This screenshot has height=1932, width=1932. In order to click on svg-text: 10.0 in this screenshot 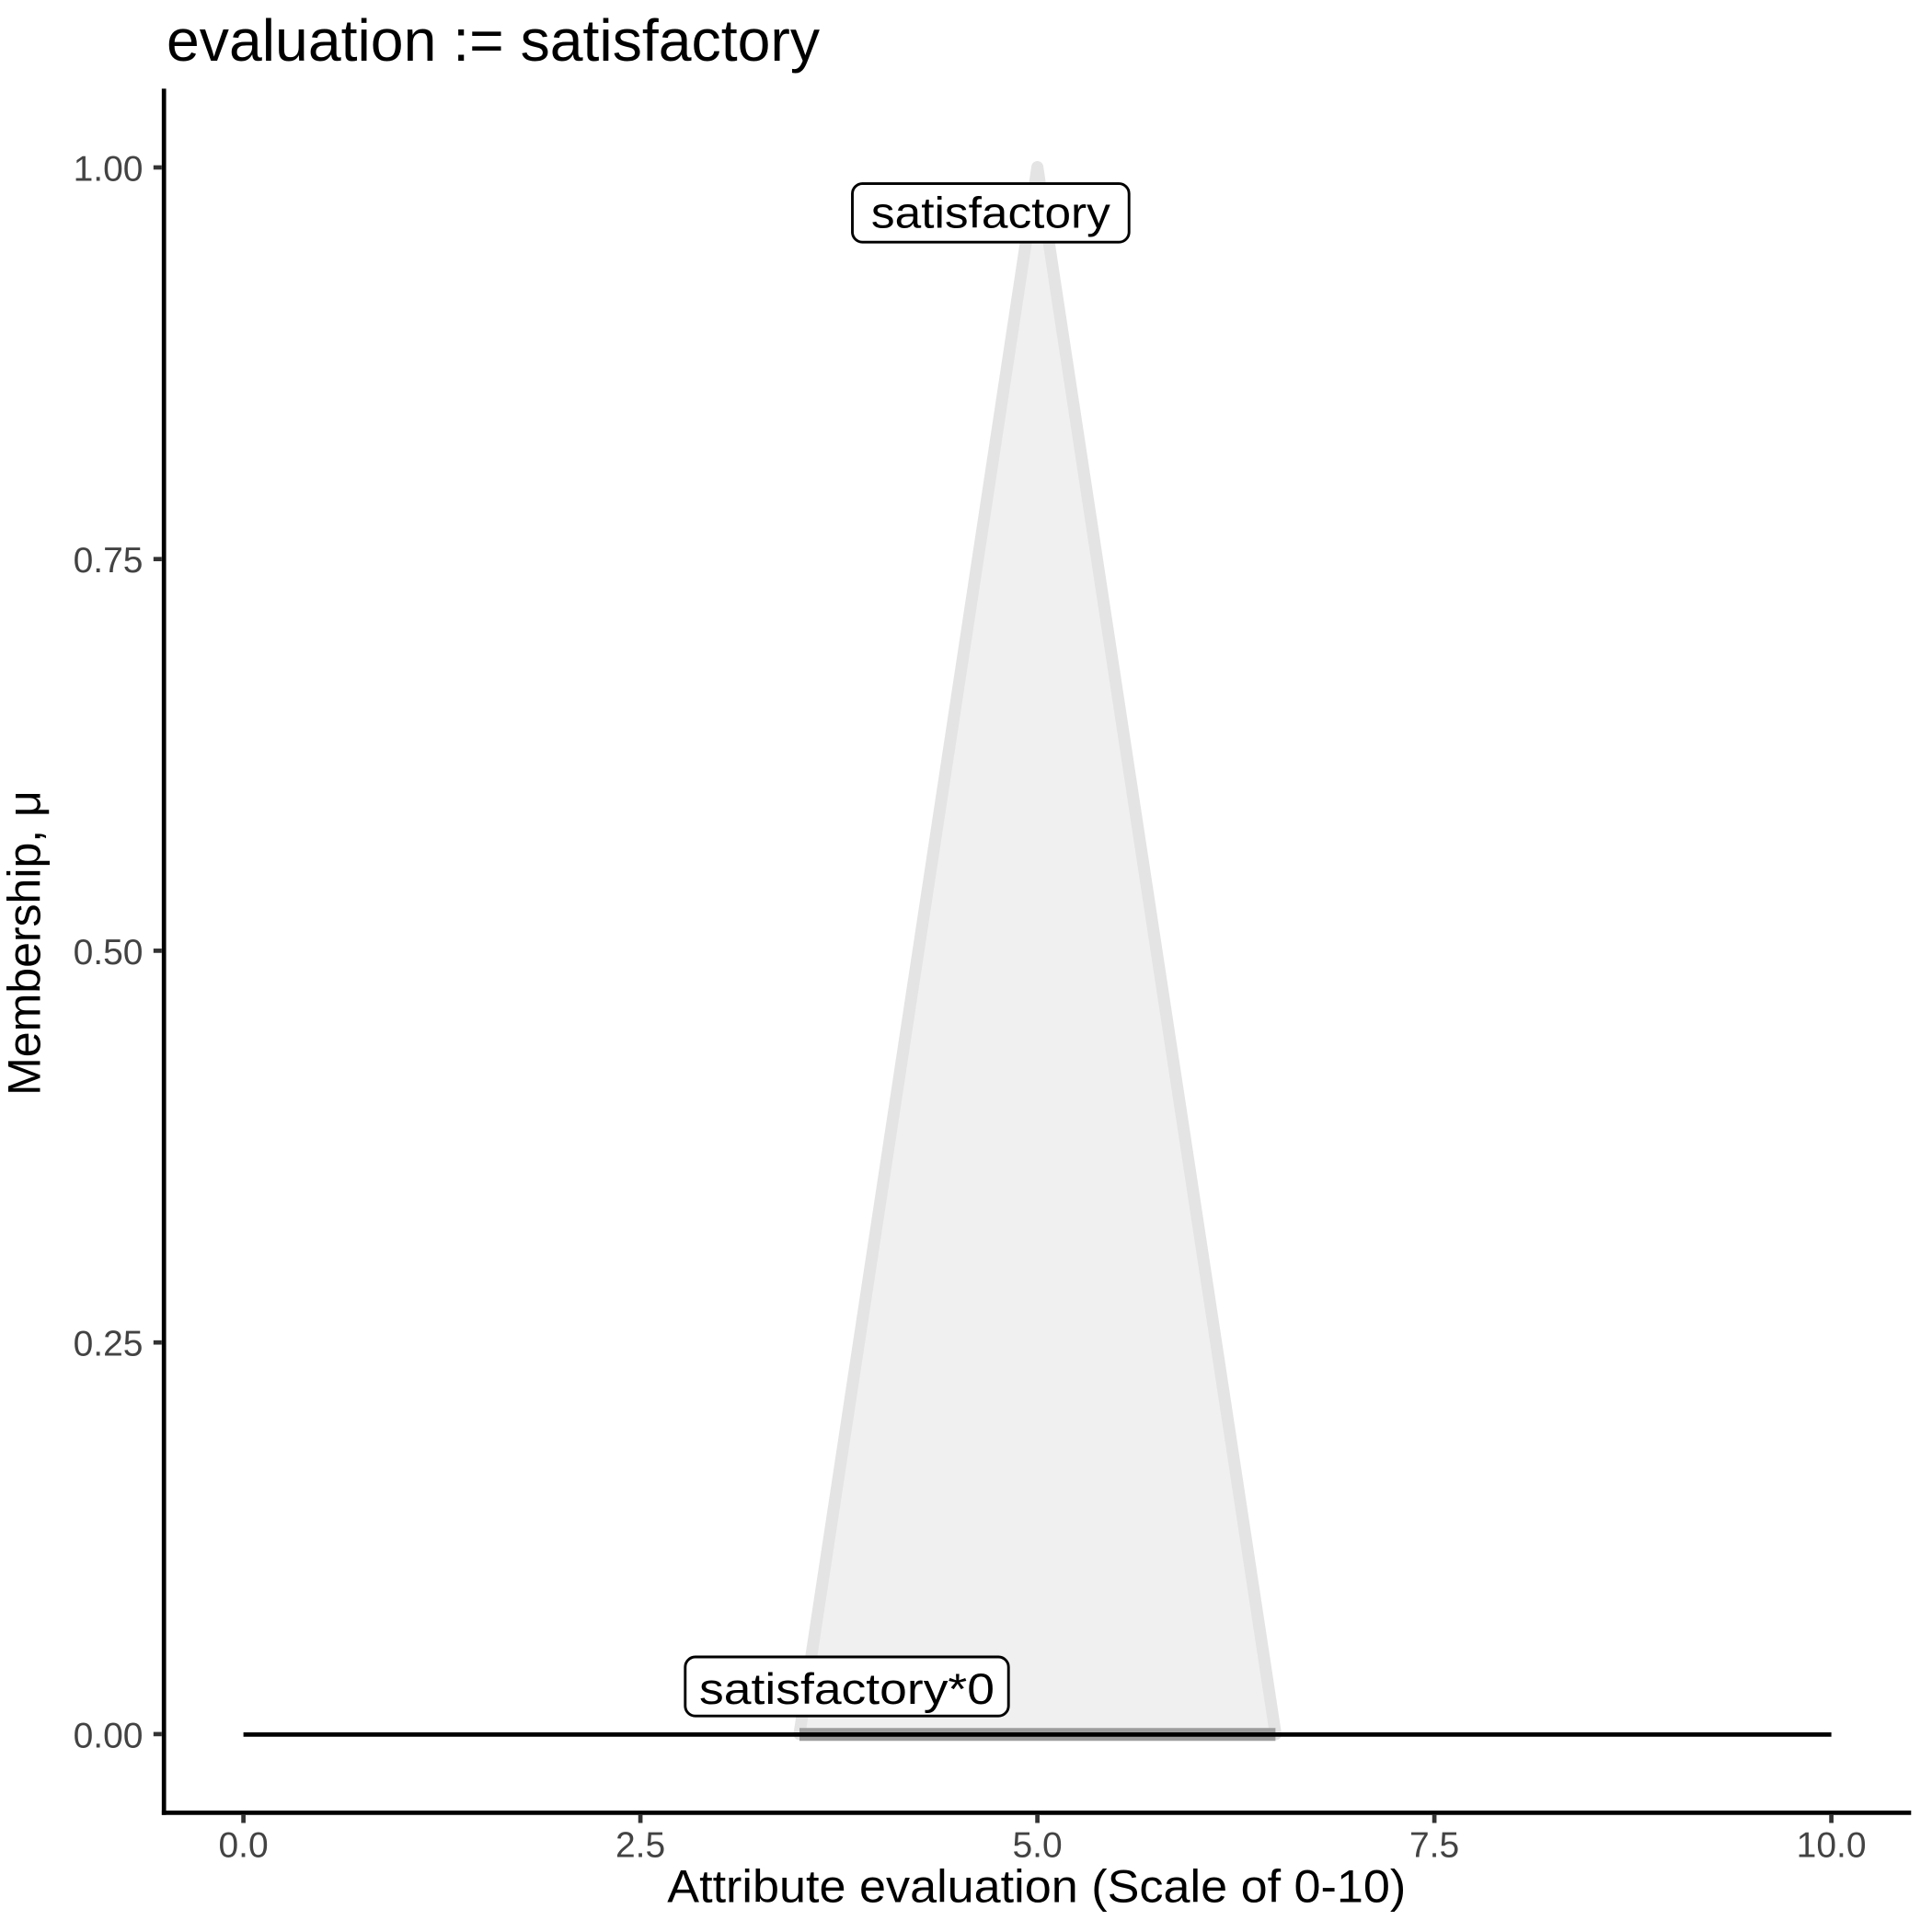, I will do `click(1832, 1846)`.